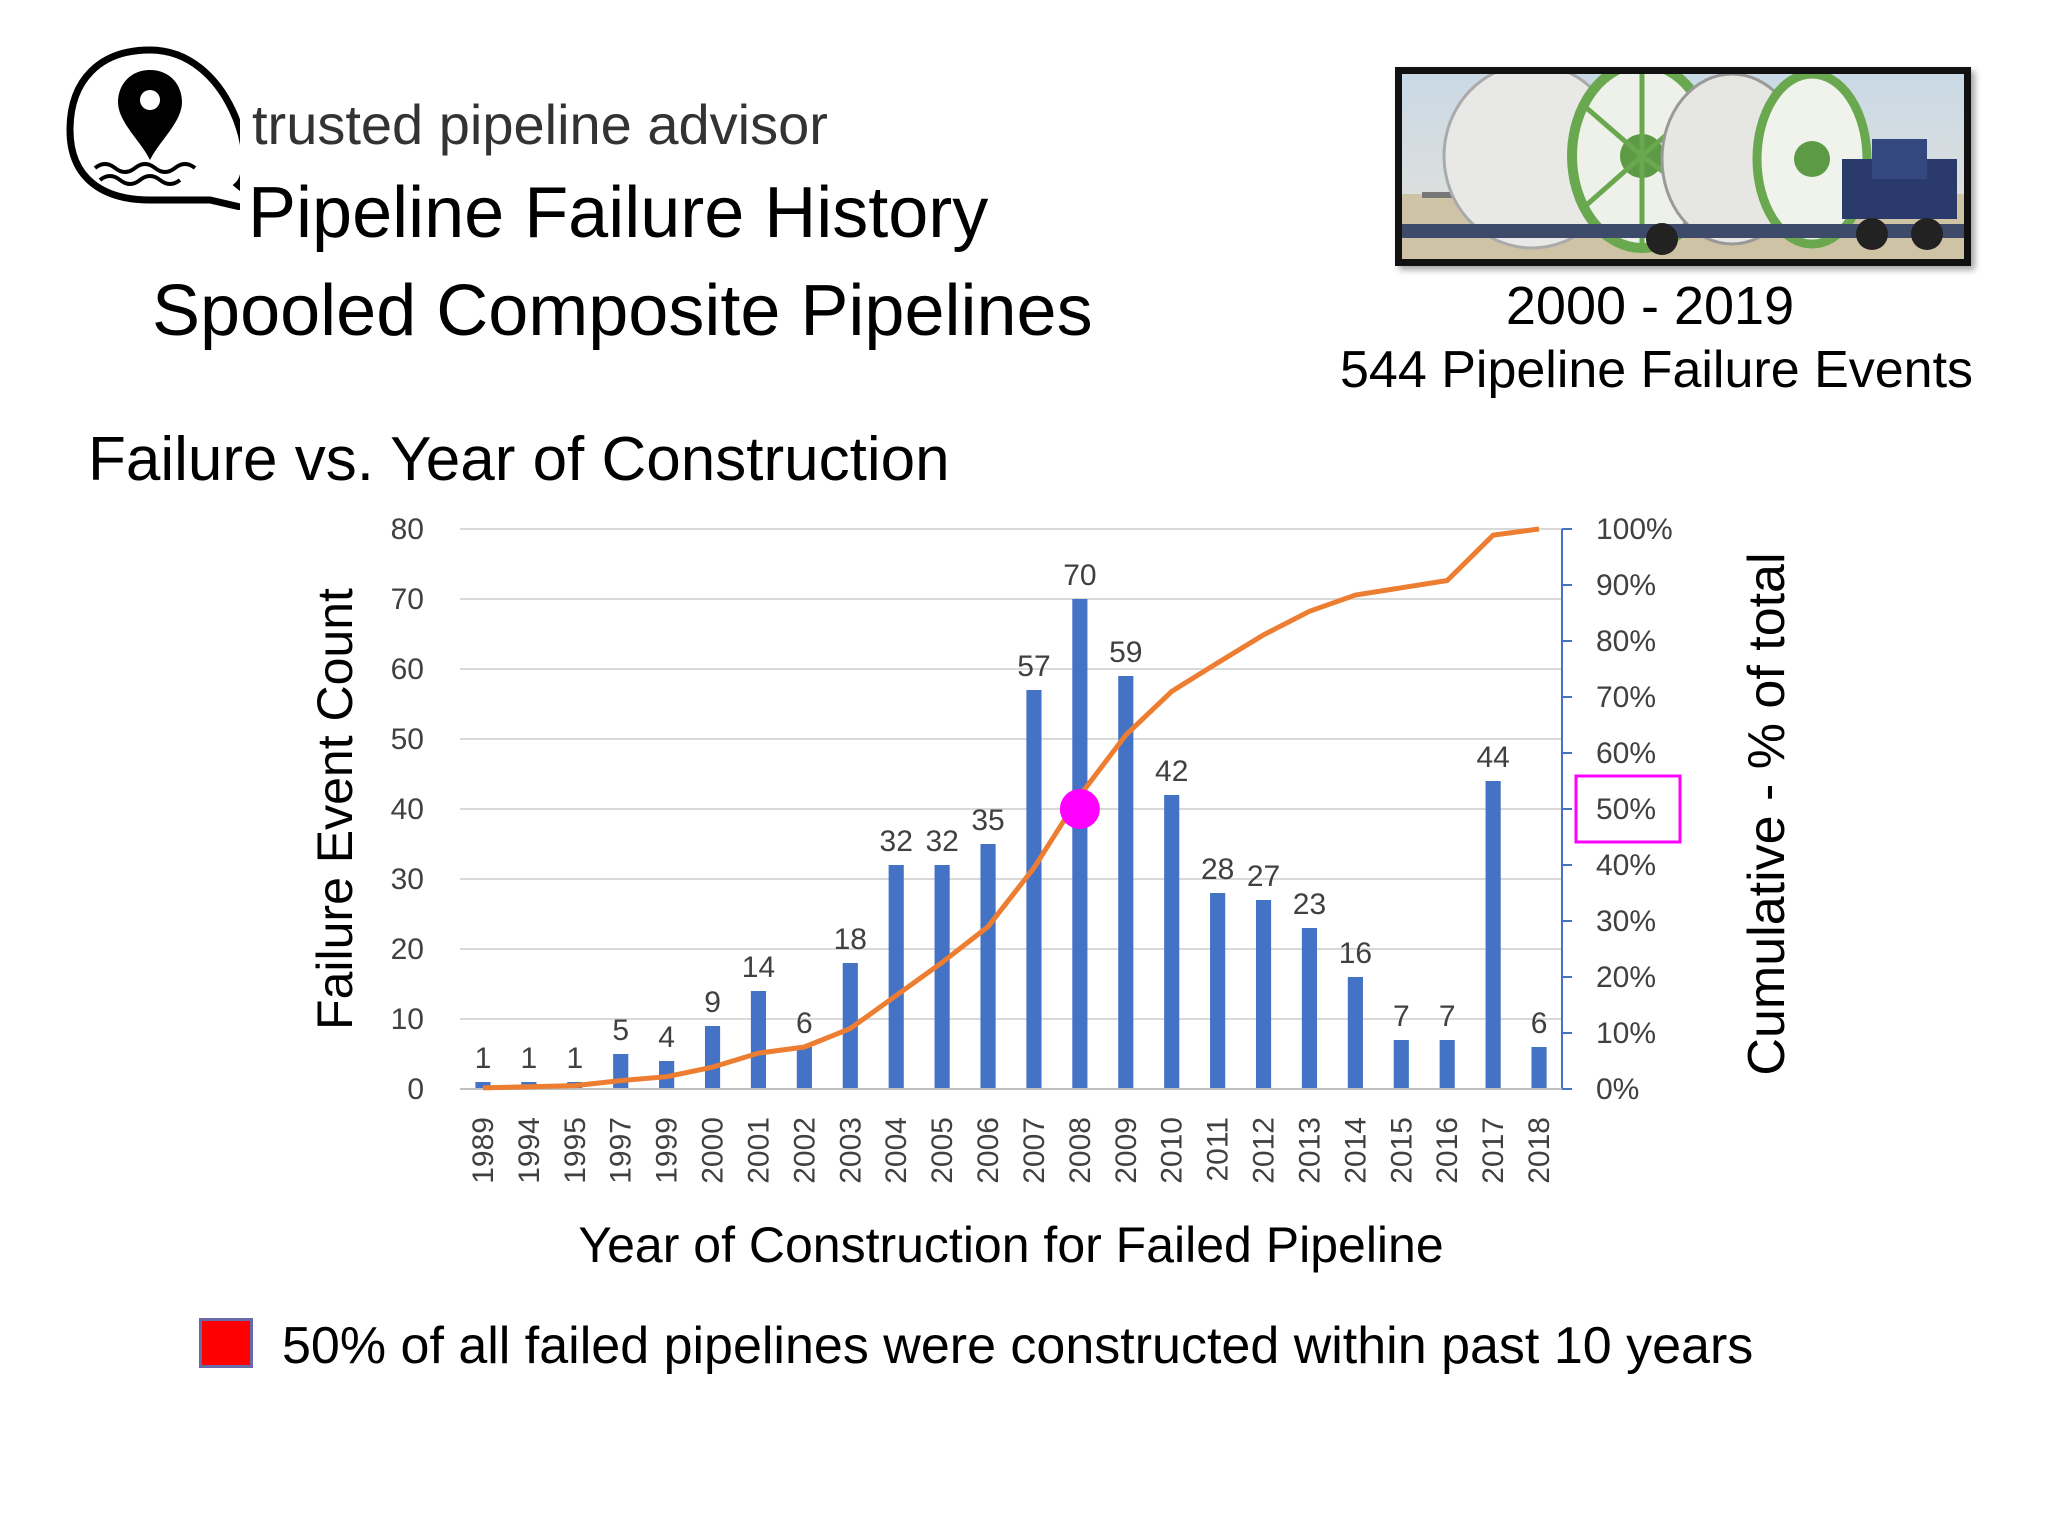  I want to click on data-label: 14, so click(758, 967).